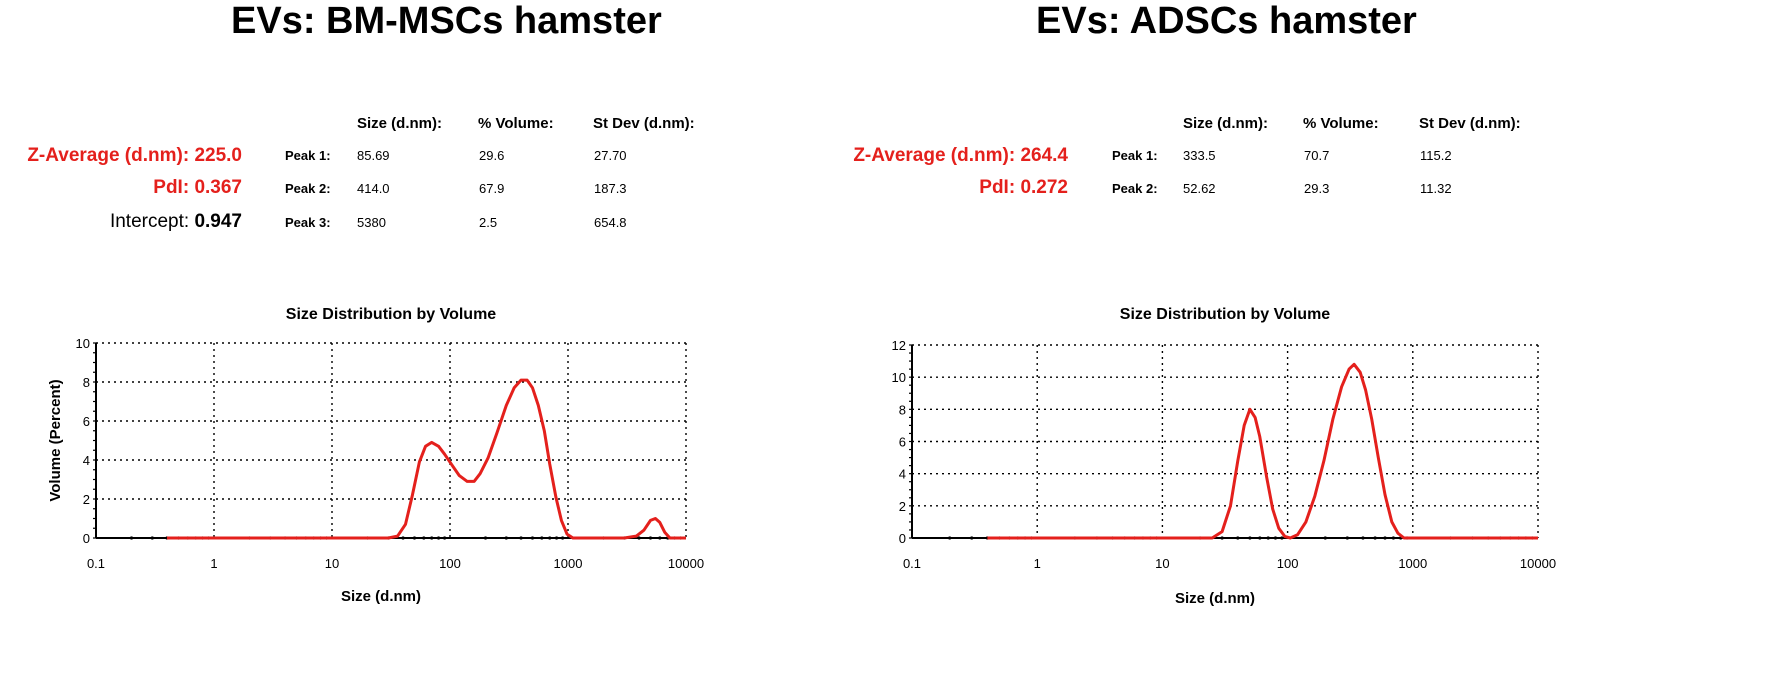 The image size is (1772, 692). I want to click on y-tick-label: 12, so click(899, 345).